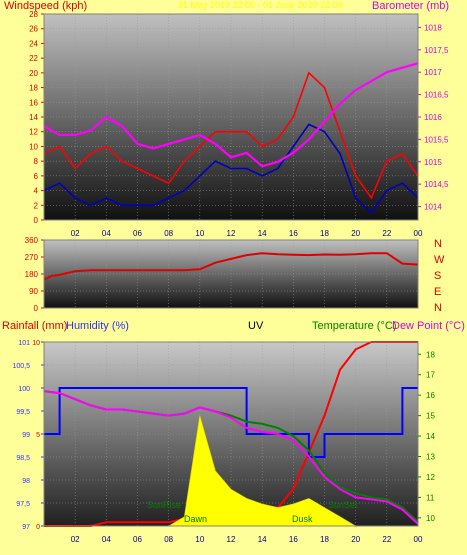  Describe the element at coordinates (231, 233) in the screenshot. I see `wind-xtick-label: 12` at that location.